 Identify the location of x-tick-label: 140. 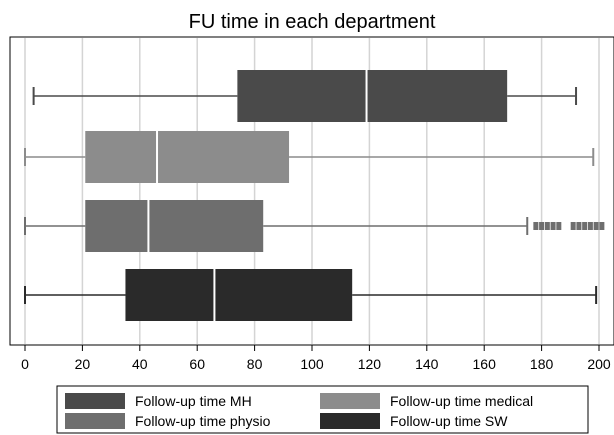
(427, 364).